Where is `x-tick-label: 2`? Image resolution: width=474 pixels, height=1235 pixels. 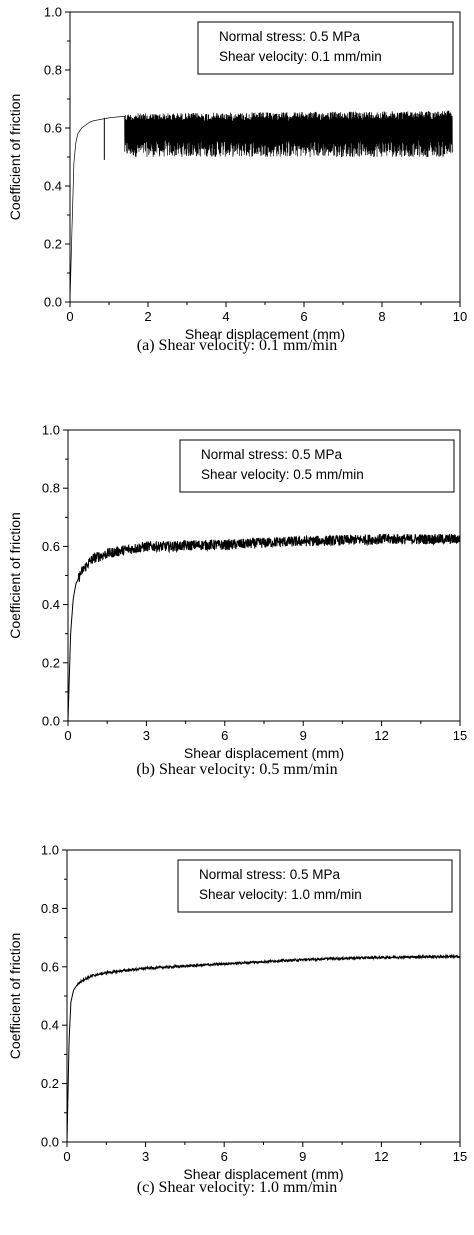
x-tick-label: 2 is located at coordinates (147, 316).